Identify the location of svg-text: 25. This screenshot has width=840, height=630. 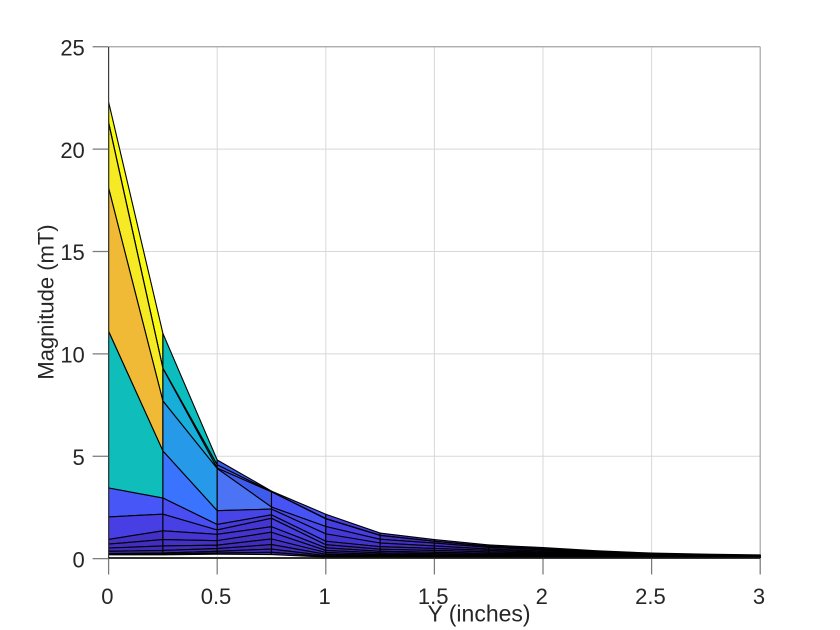
(72, 47).